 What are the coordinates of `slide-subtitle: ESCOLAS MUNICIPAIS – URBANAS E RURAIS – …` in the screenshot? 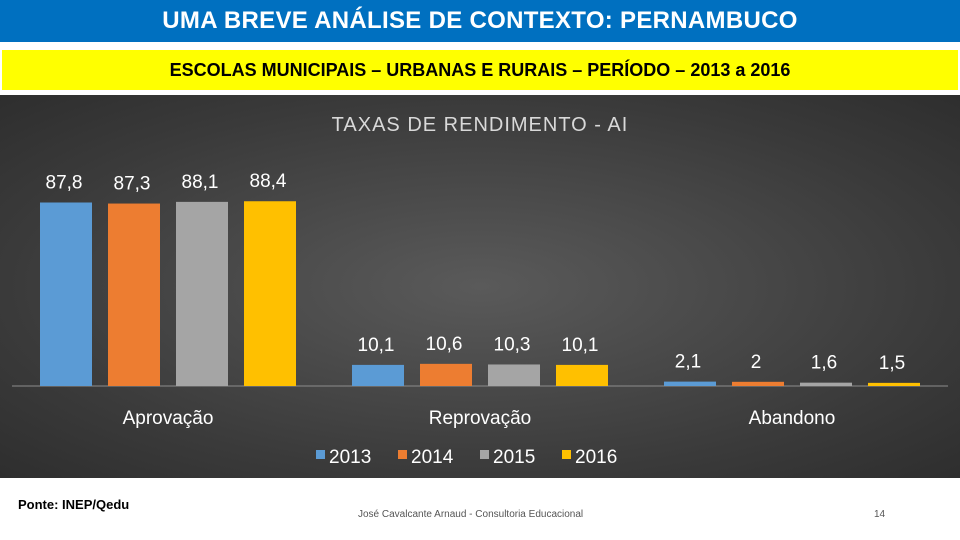 It's located at (480, 69).